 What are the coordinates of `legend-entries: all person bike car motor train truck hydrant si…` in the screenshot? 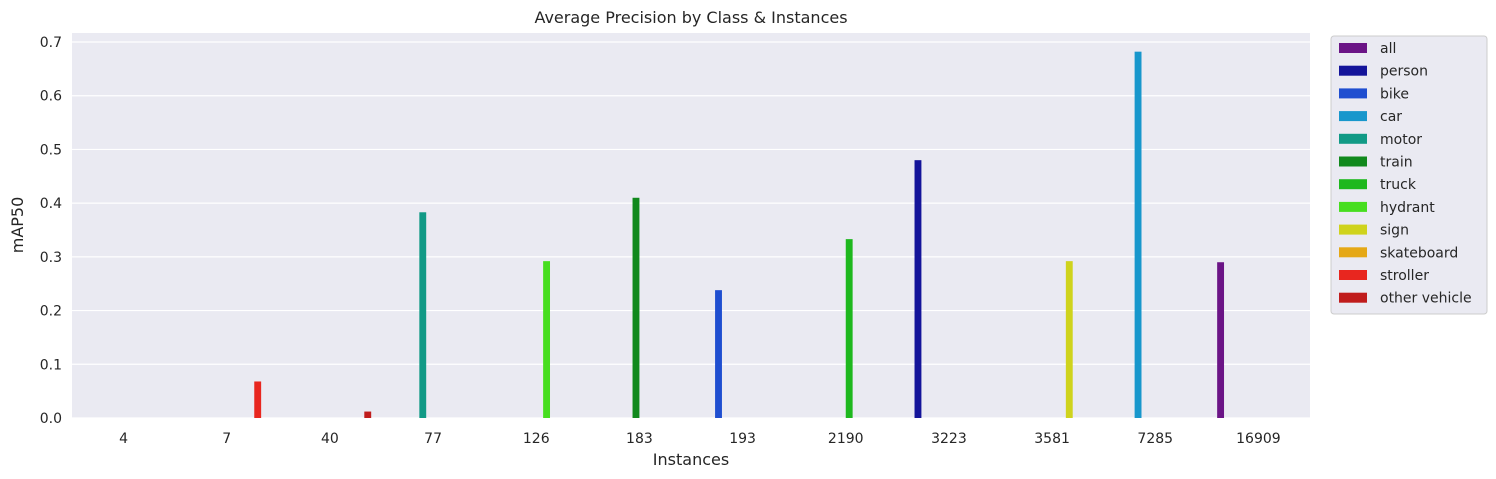 It's located at (1405, 174).